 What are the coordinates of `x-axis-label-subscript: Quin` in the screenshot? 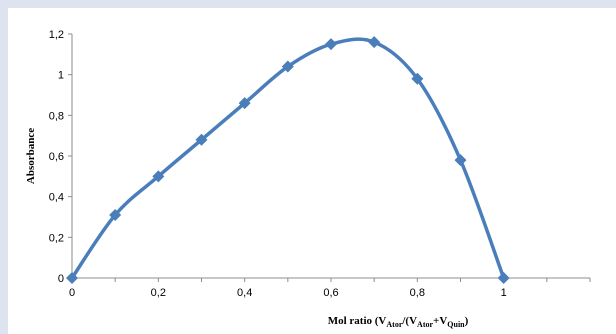 It's located at (456, 324).